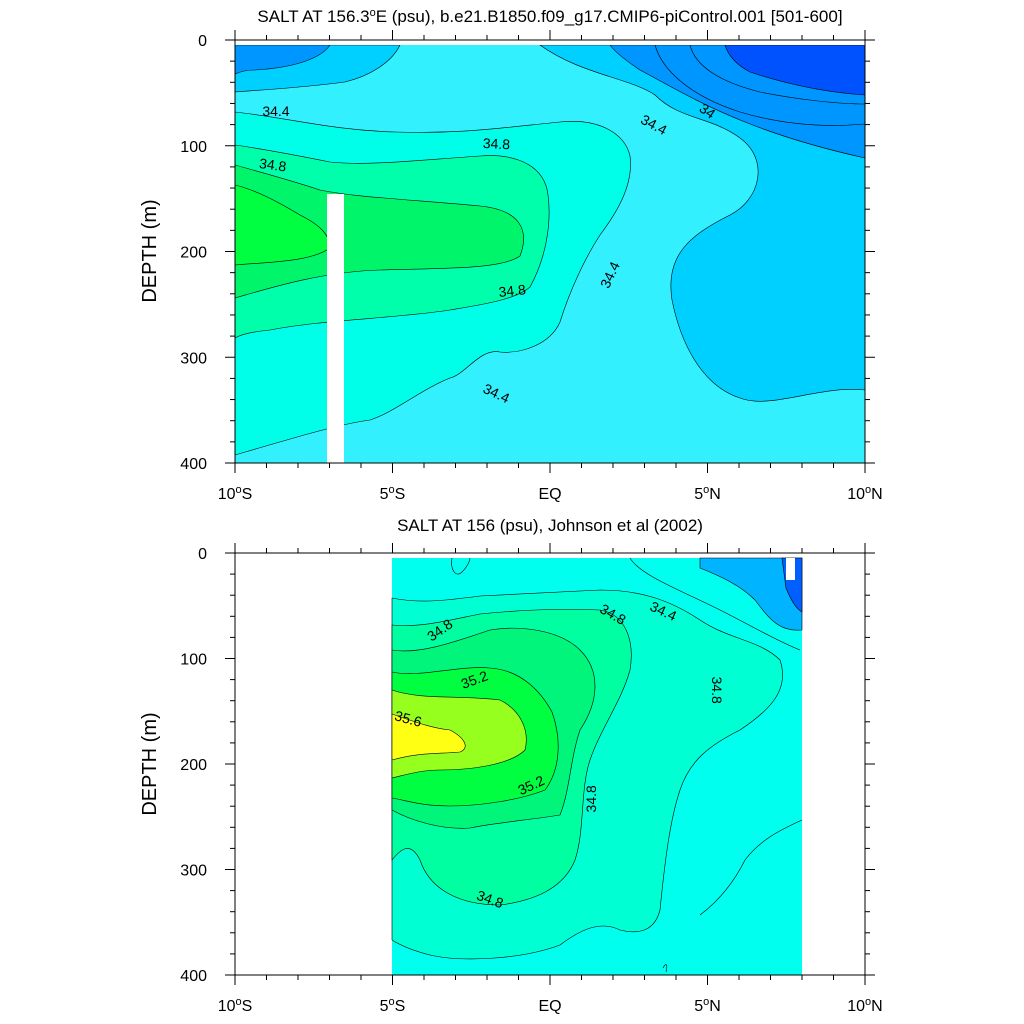  I want to click on contour-band-34.2-34.4, so click(751, 594).